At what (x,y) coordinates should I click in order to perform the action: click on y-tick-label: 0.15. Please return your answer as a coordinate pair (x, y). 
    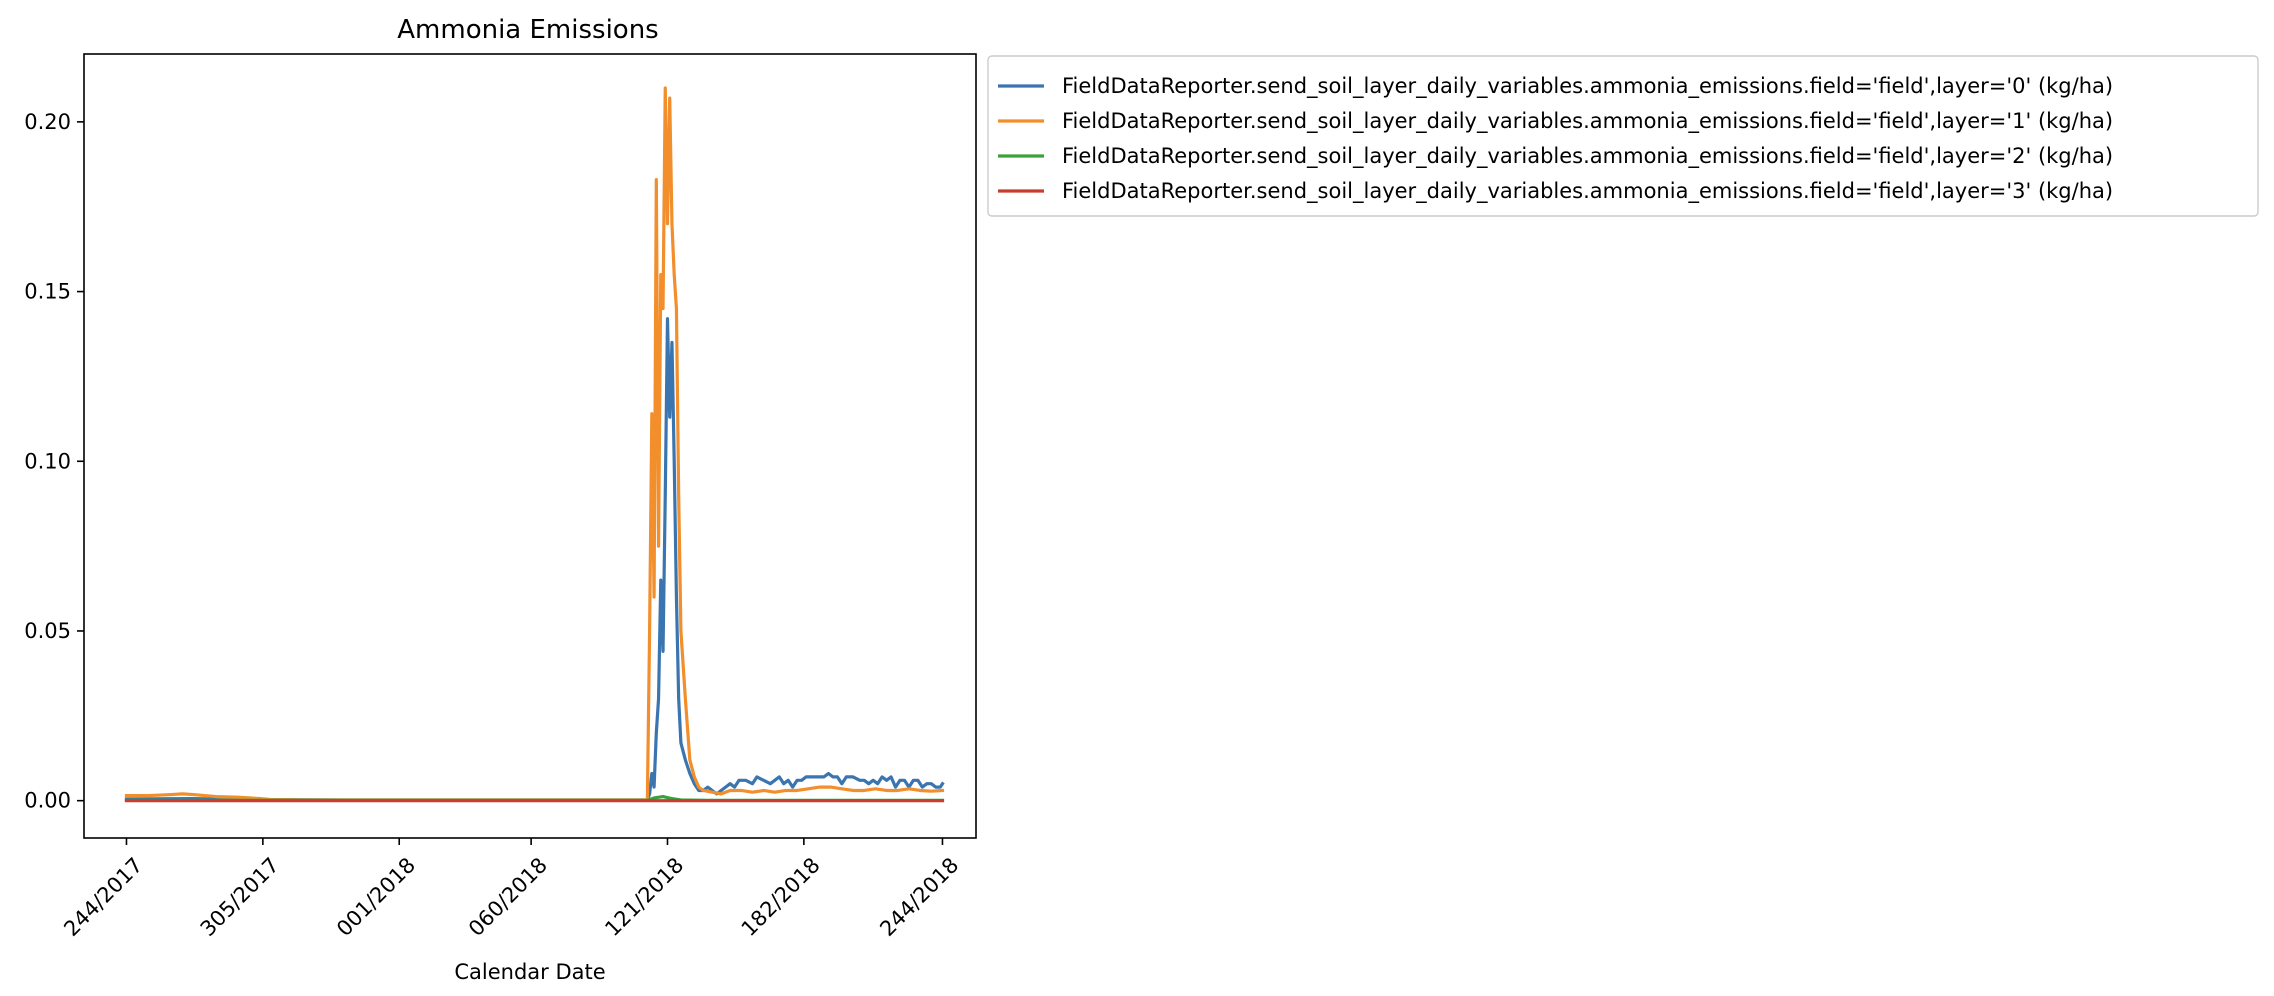
    Looking at the image, I should click on (47, 292).